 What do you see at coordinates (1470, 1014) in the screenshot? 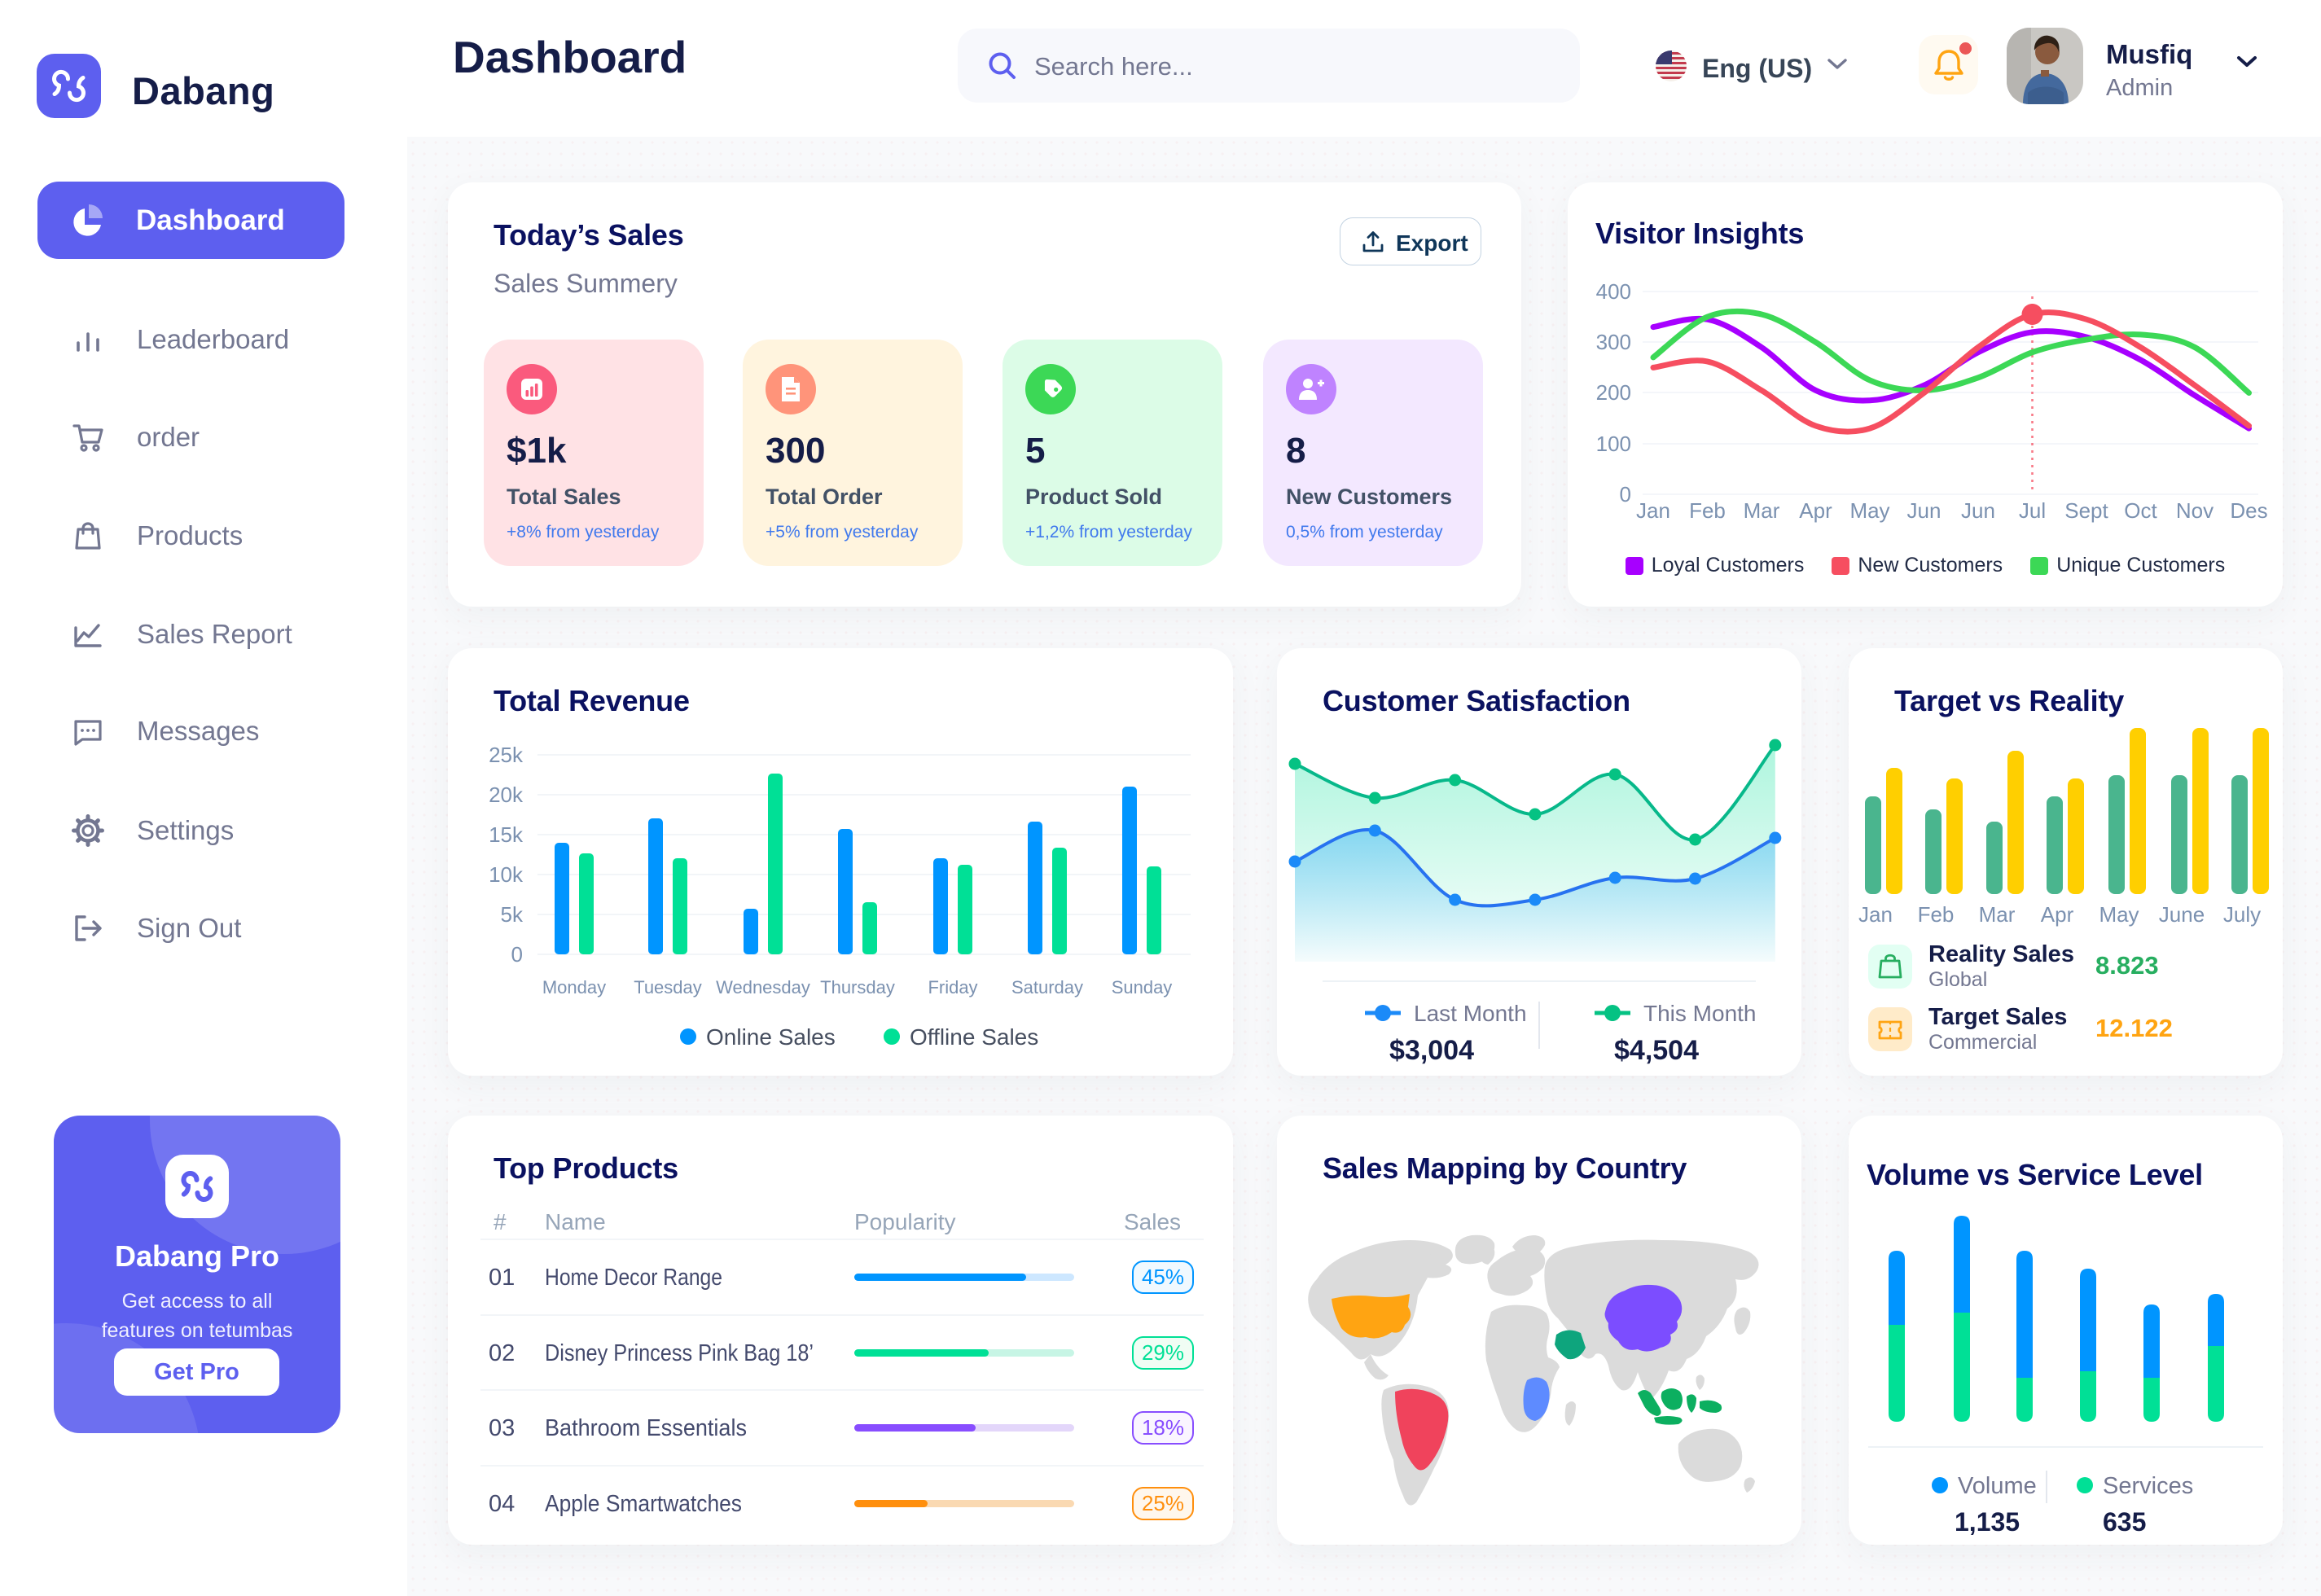
I see `svg-text: Last Month` at bounding box center [1470, 1014].